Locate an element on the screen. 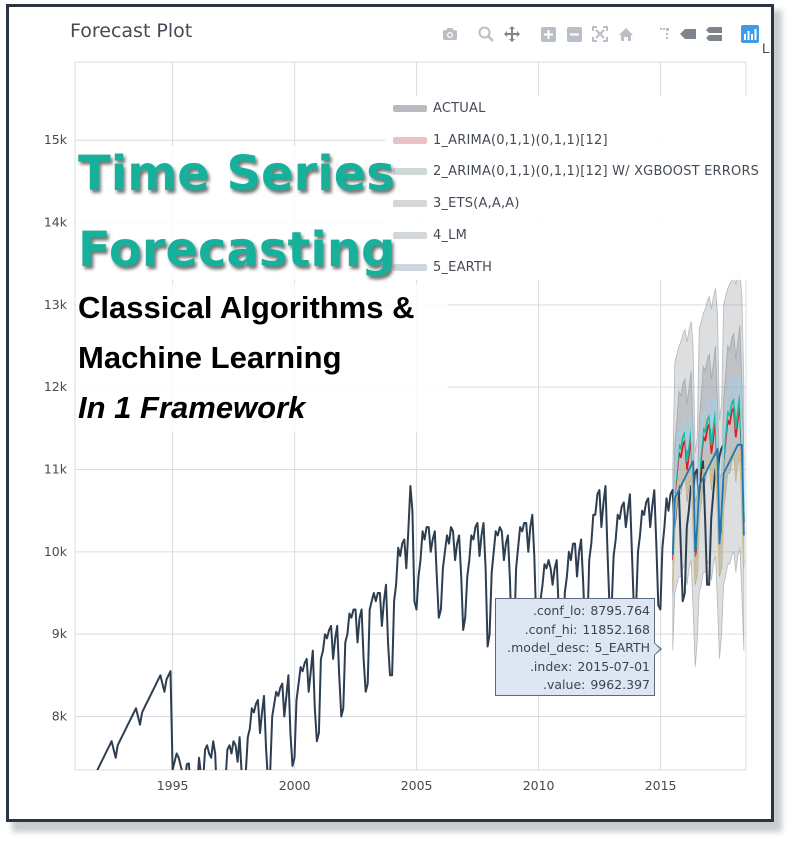 This screenshot has width=794, height=842. legend-item-lm: 4_LM is located at coordinates (430, 235).